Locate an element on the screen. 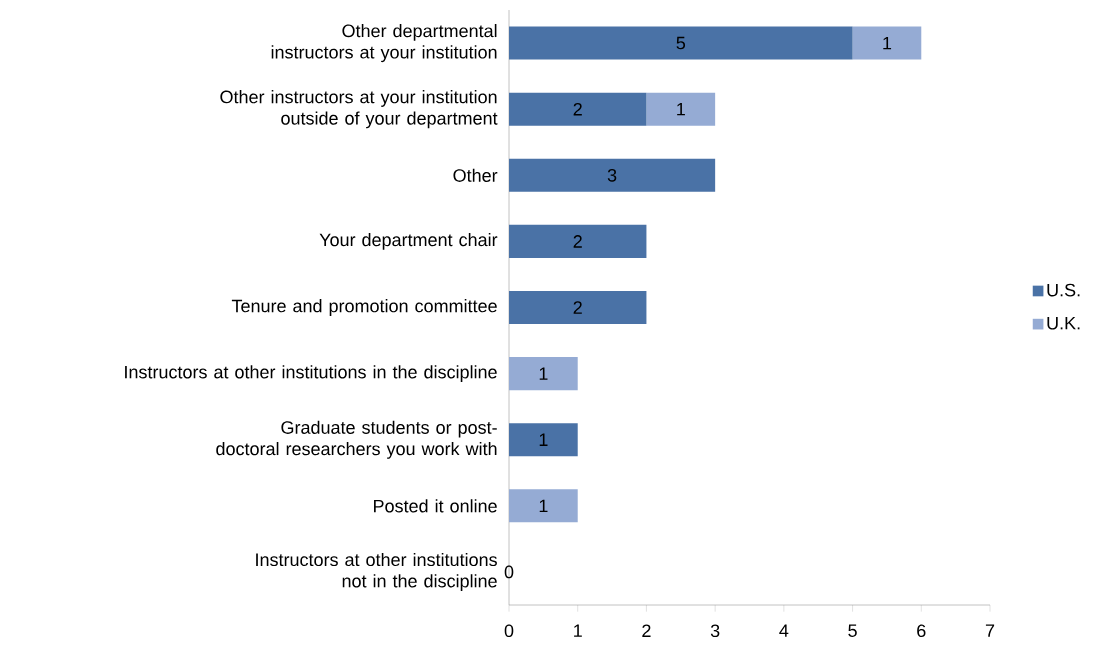  data-label: 3 is located at coordinates (612, 175).